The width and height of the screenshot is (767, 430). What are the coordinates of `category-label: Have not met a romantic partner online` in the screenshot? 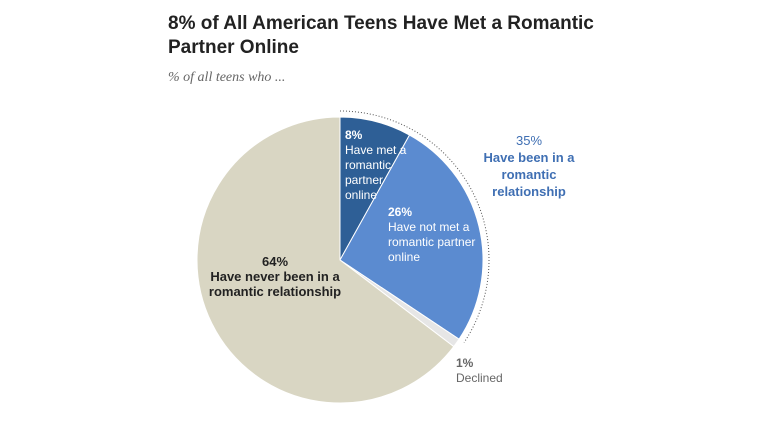 It's located at (432, 242).